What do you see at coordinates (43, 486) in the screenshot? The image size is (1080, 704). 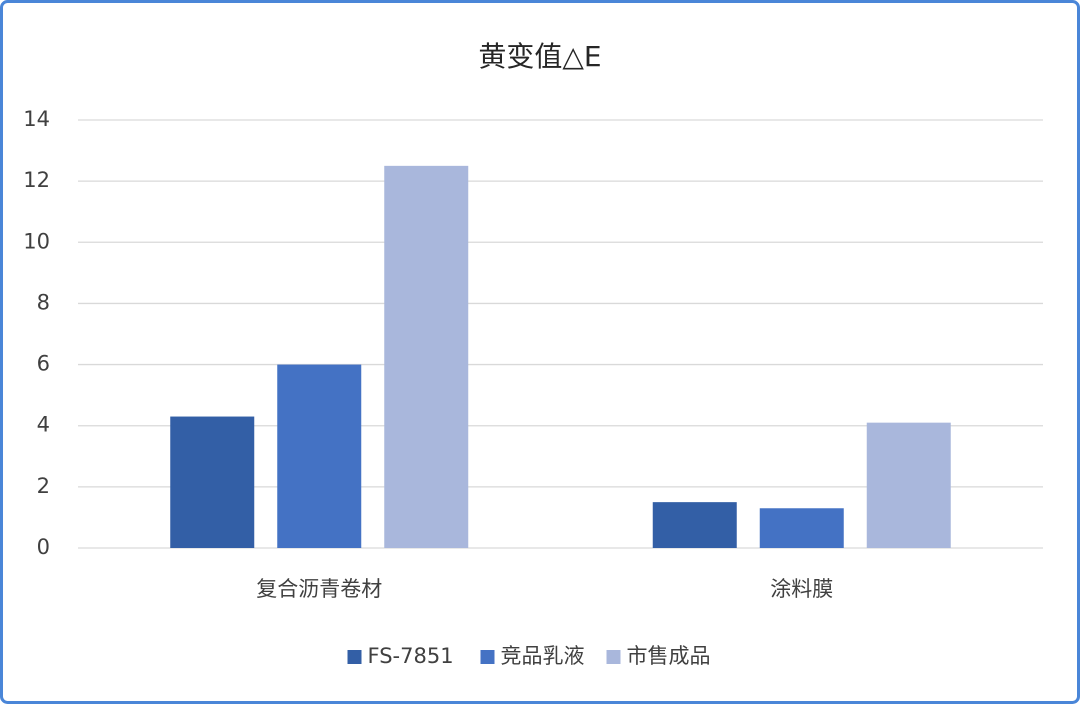 I see `y-tick-label: 2` at bounding box center [43, 486].